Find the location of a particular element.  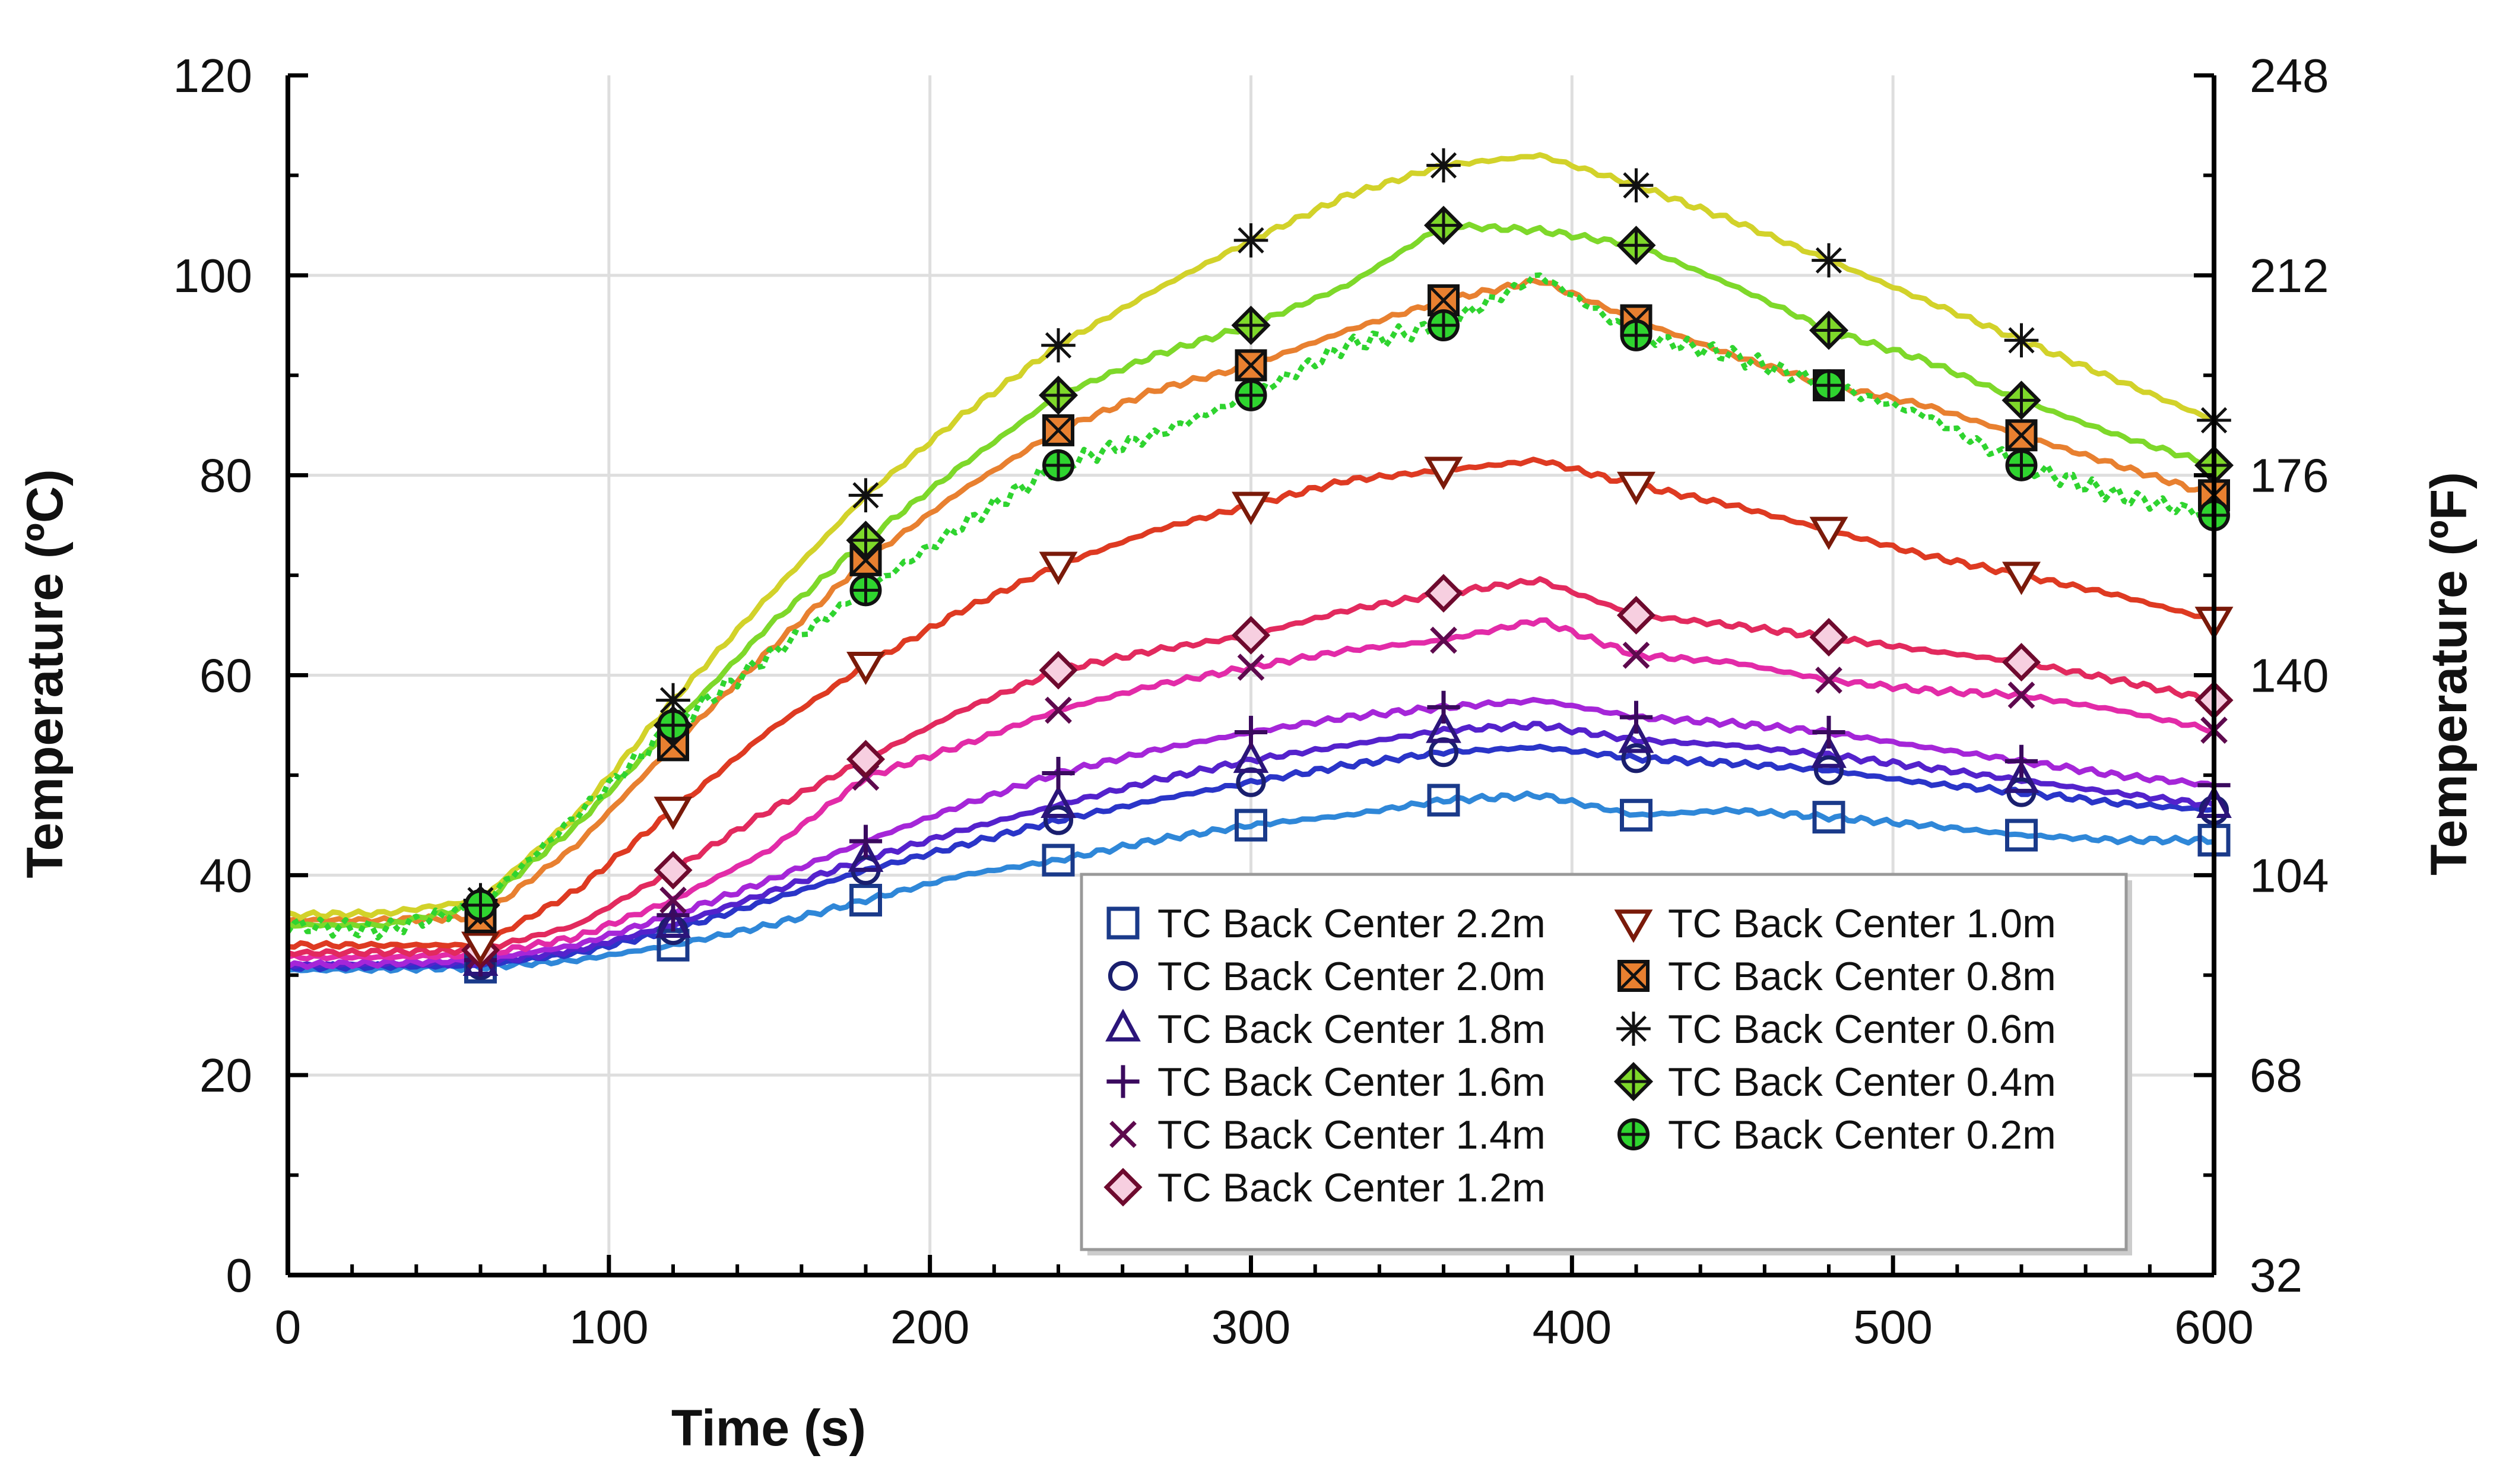

legend-label: TC Back Center 2.2m is located at coordinates (1351, 923).